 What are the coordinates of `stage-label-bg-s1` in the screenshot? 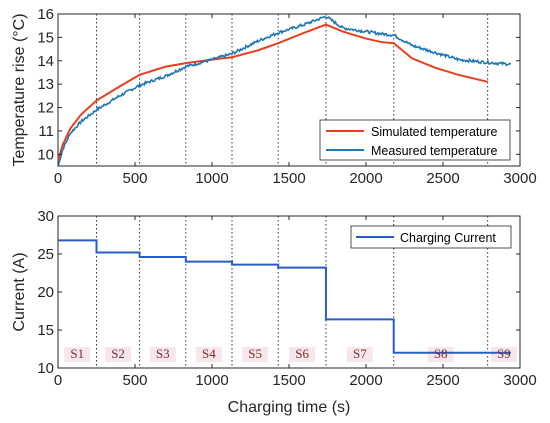 It's located at (77, 354).